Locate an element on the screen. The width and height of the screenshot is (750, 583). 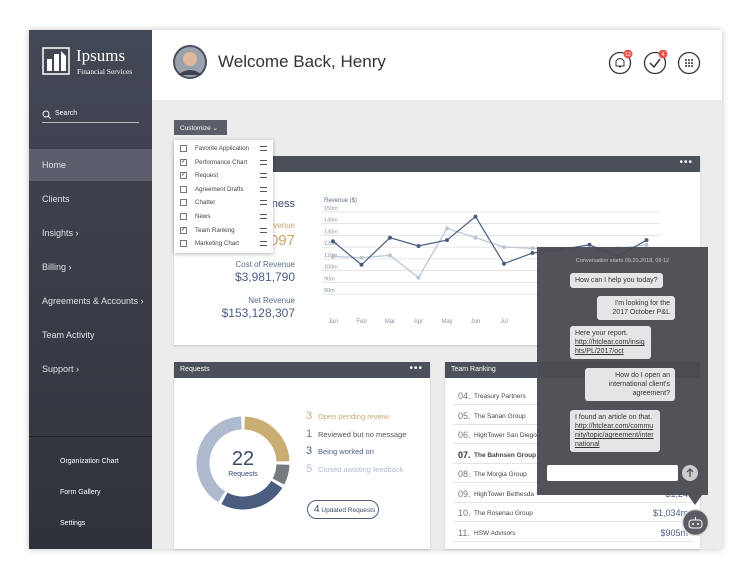
nav-item: Organization Chart is located at coordinates (89, 461).